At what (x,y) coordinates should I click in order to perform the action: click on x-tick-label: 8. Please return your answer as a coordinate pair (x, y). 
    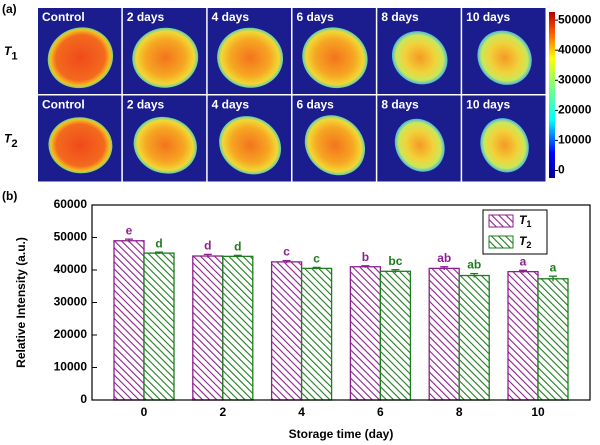
    Looking at the image, I should click on (459, 412).